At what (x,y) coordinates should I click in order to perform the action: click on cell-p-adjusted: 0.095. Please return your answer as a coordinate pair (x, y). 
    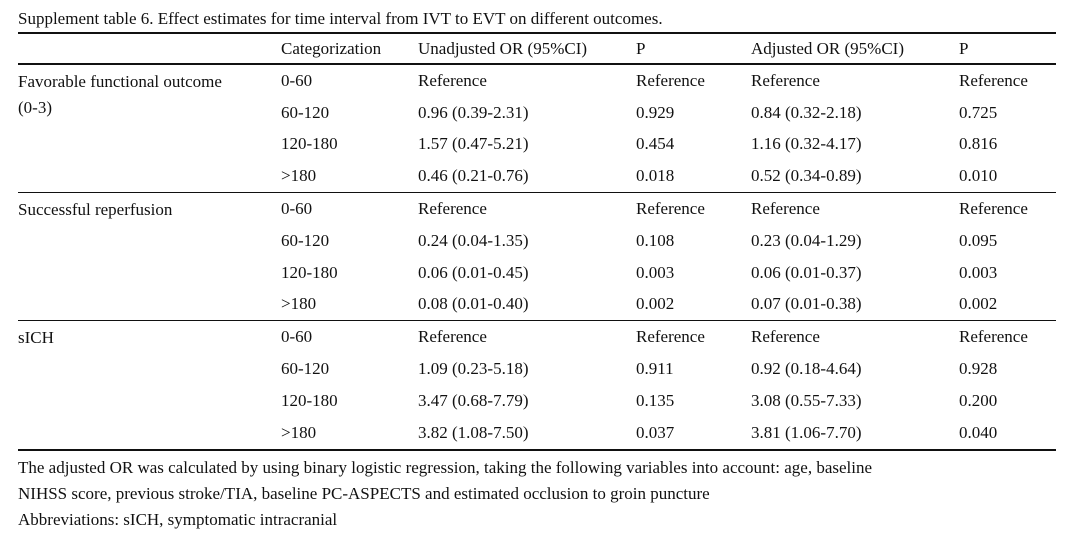
    Looking at the image, I should click on (978, 240).